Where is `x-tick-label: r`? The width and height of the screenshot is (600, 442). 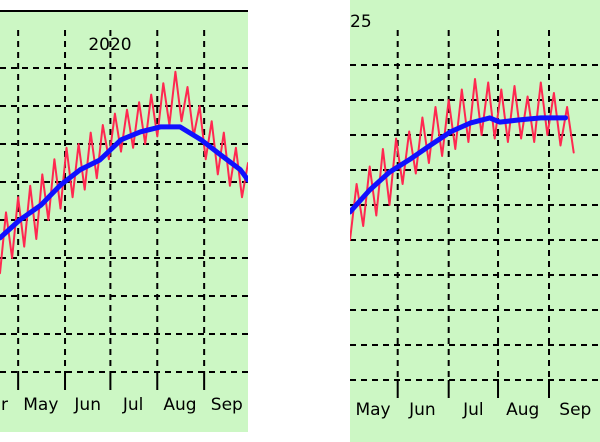
x-tick-label: r is located at coordinates (4, 405).